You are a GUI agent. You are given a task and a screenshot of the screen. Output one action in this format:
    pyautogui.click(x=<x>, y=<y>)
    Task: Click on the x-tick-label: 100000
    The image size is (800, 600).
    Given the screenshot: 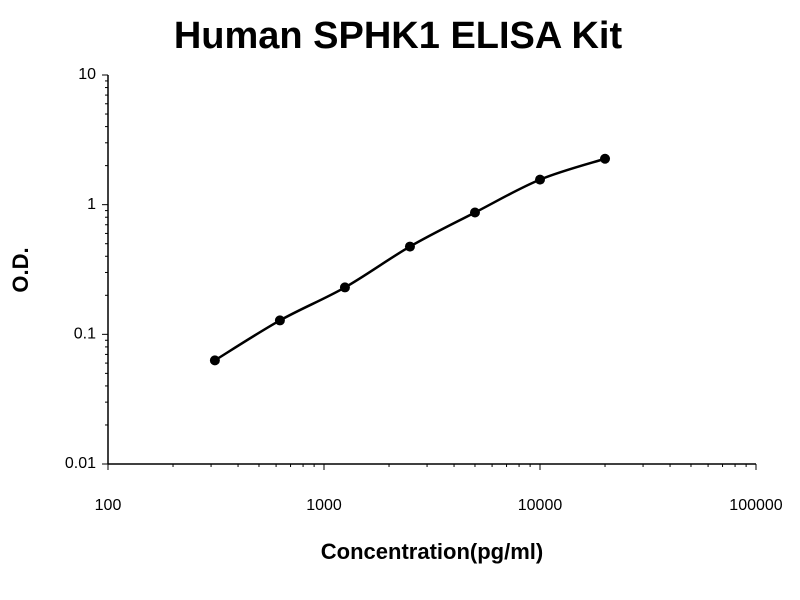 What is the action you would take?
    pyautogui.click(x=755, y=505)
    